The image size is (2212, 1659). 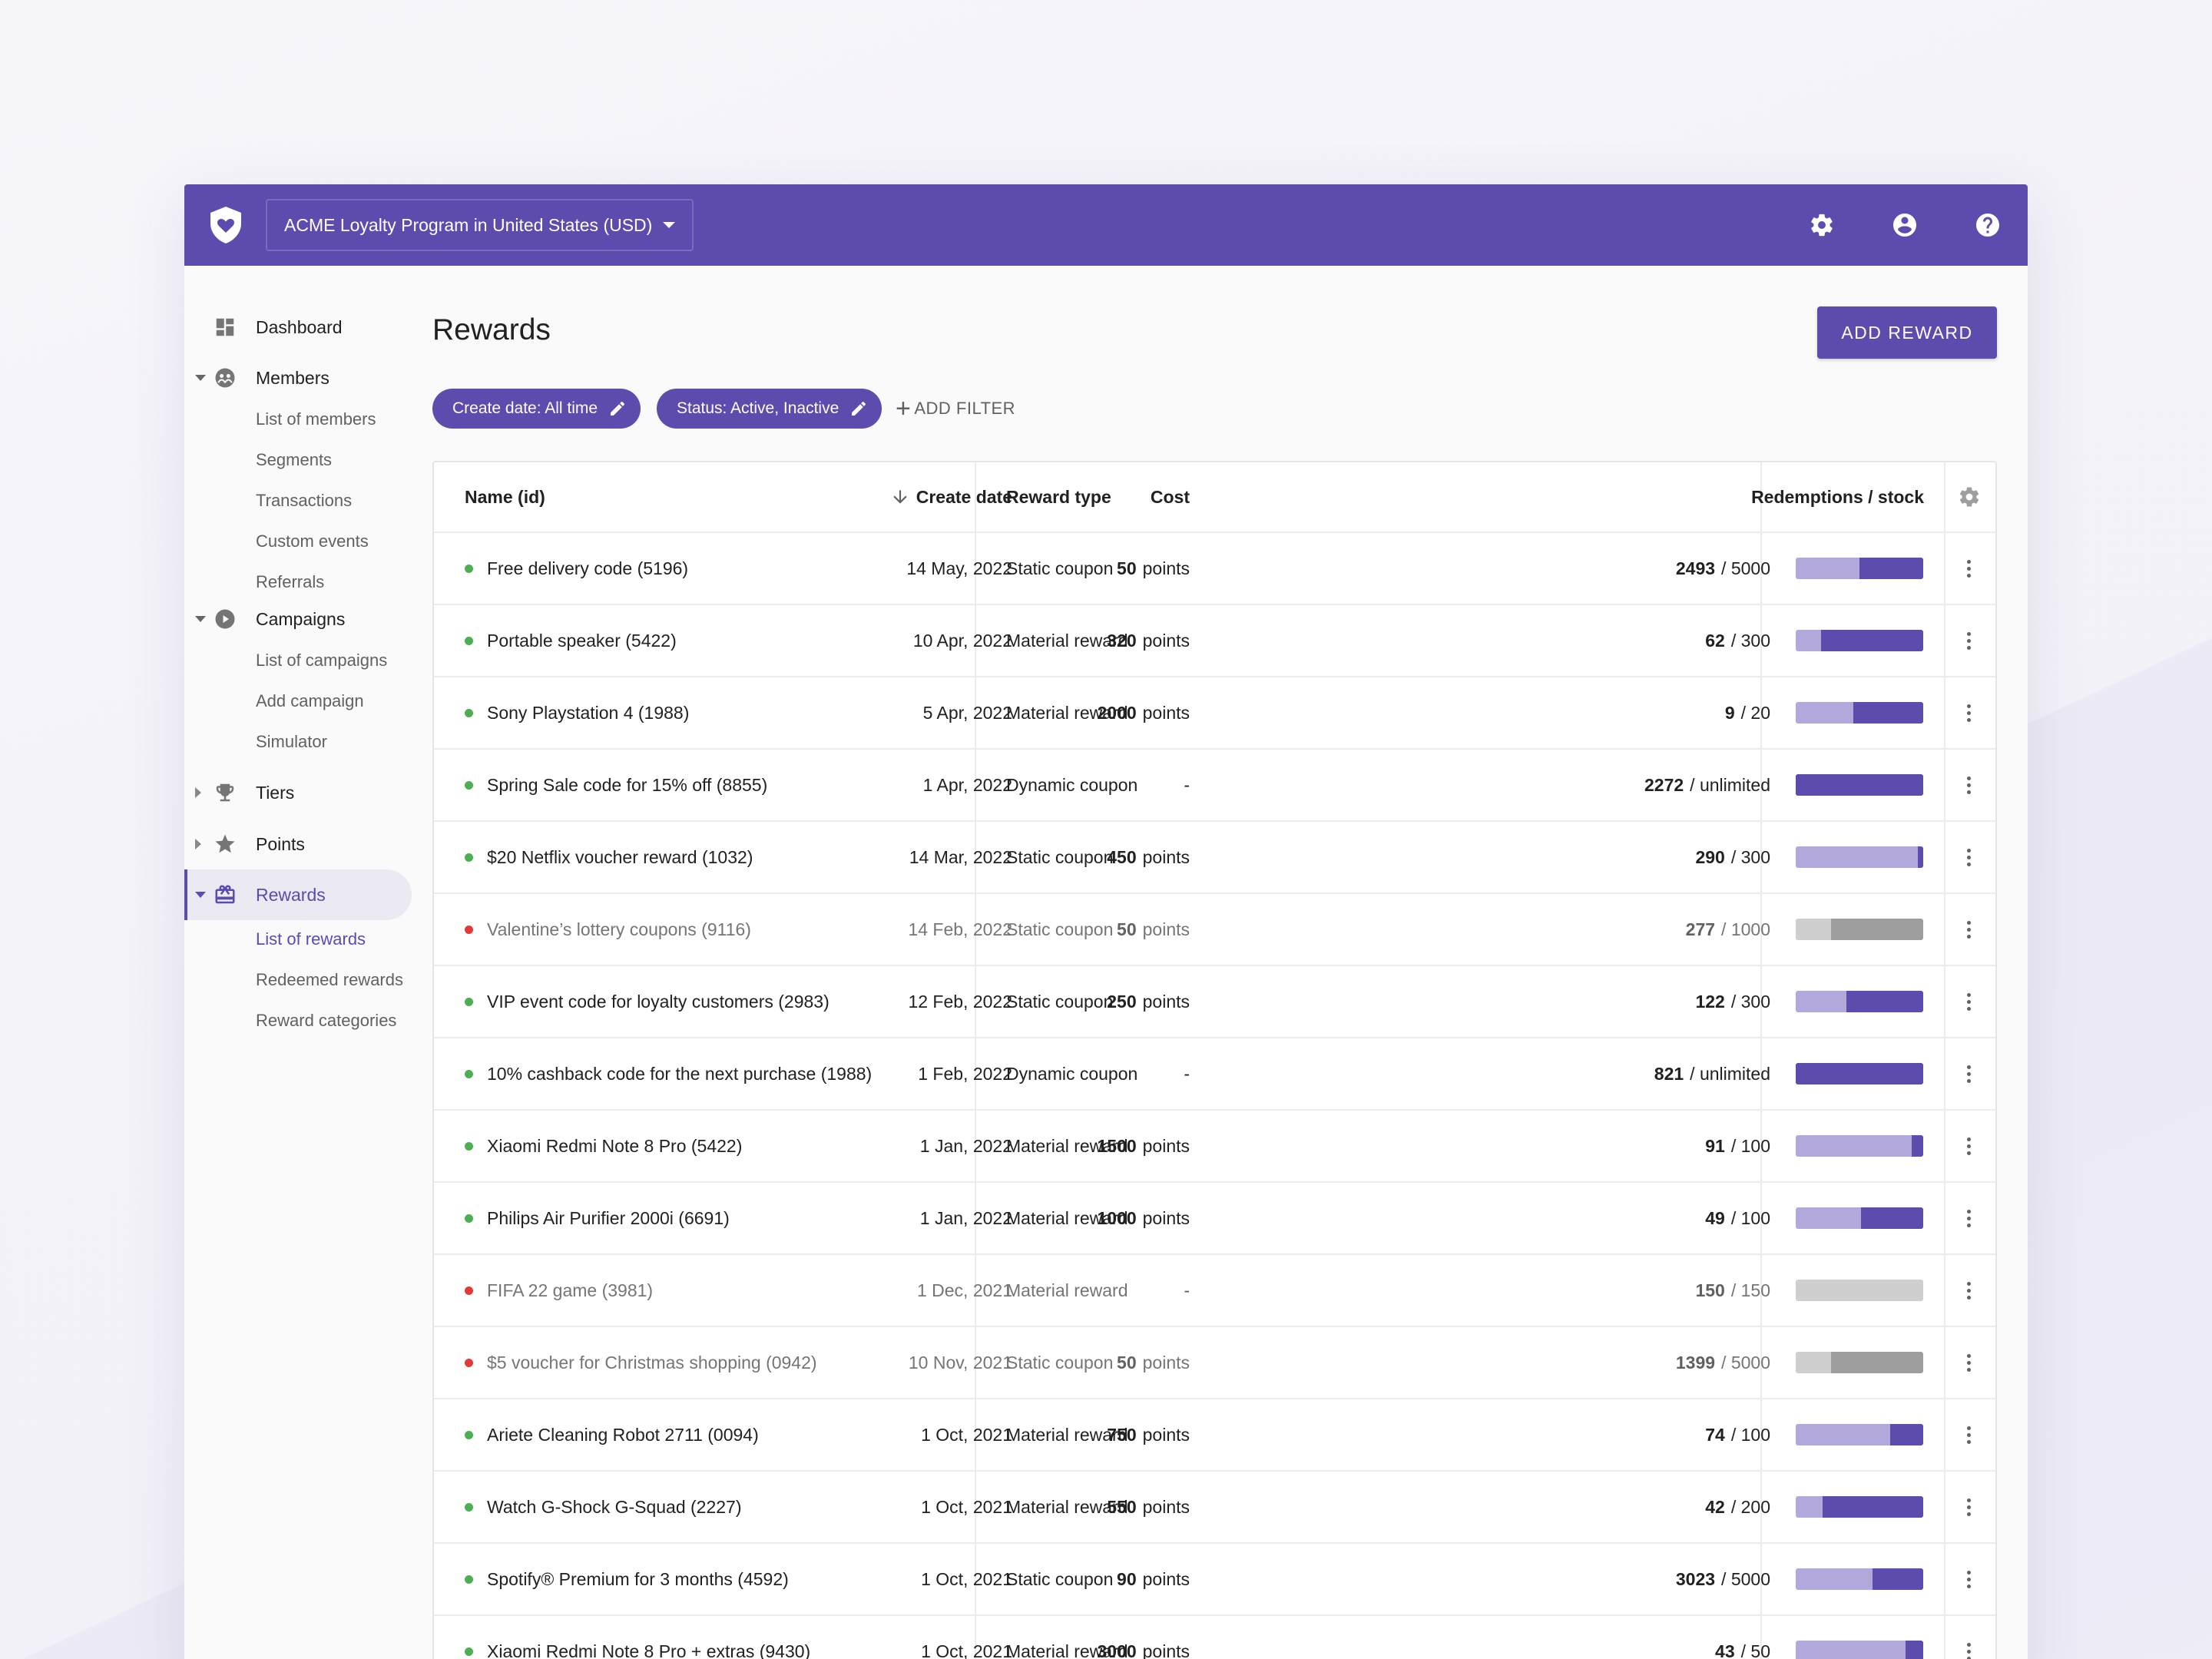 What do you see at coordinates (603, 1507) in the screenshot?
I see `reward-name-cell: Watch G-Shock G-Squad (2227)` at bounding box center [603, 1507].